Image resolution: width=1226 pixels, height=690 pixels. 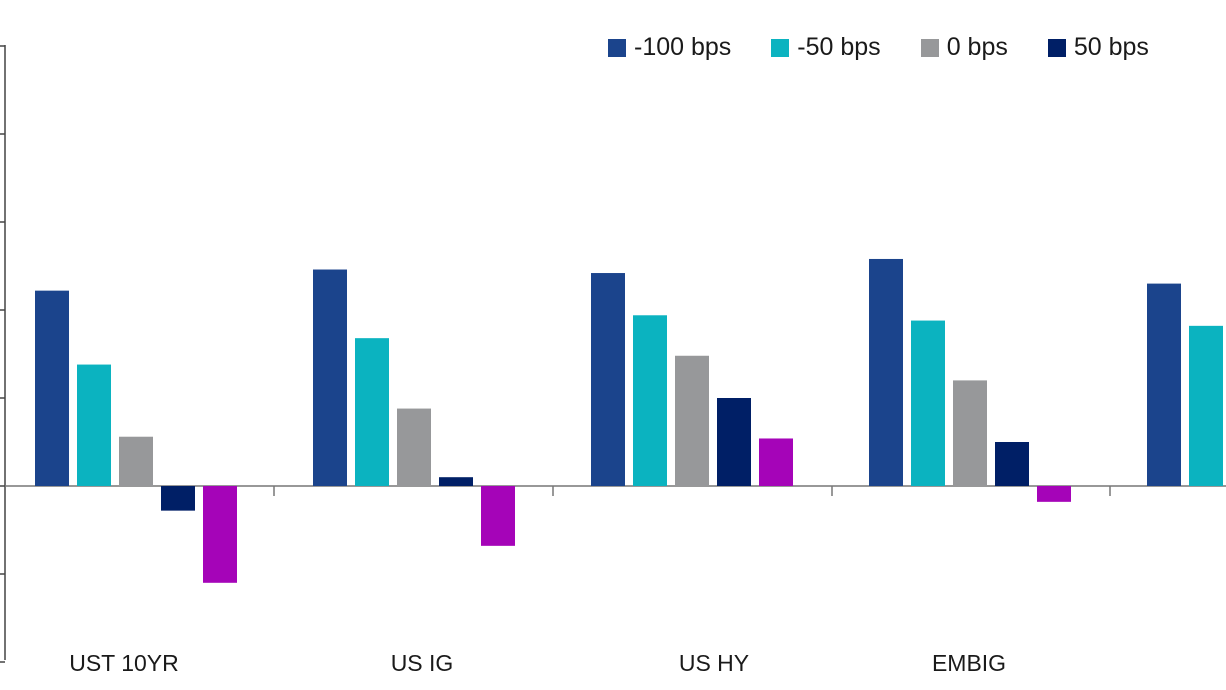 I want to click on category-label: EMBIG, so click(x=969, y=663).